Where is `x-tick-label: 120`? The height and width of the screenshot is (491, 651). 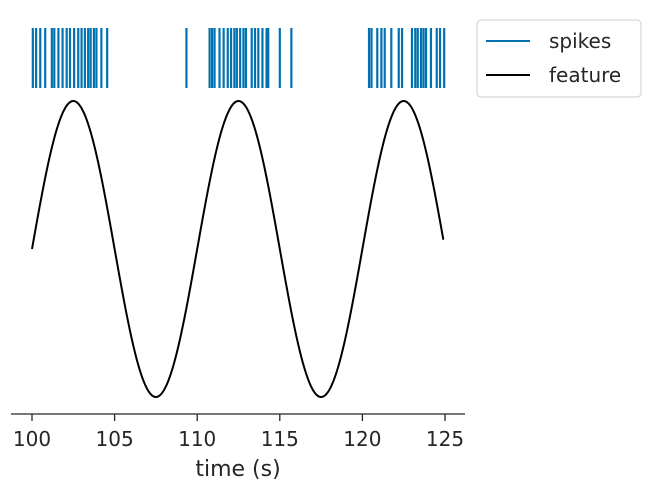
x-tick-label: 120 is located at coordinates (362, 439).